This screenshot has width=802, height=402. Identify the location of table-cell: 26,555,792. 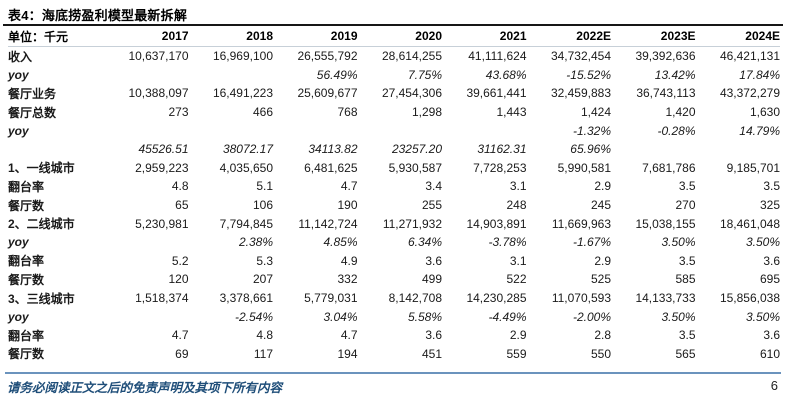
(327, 56).